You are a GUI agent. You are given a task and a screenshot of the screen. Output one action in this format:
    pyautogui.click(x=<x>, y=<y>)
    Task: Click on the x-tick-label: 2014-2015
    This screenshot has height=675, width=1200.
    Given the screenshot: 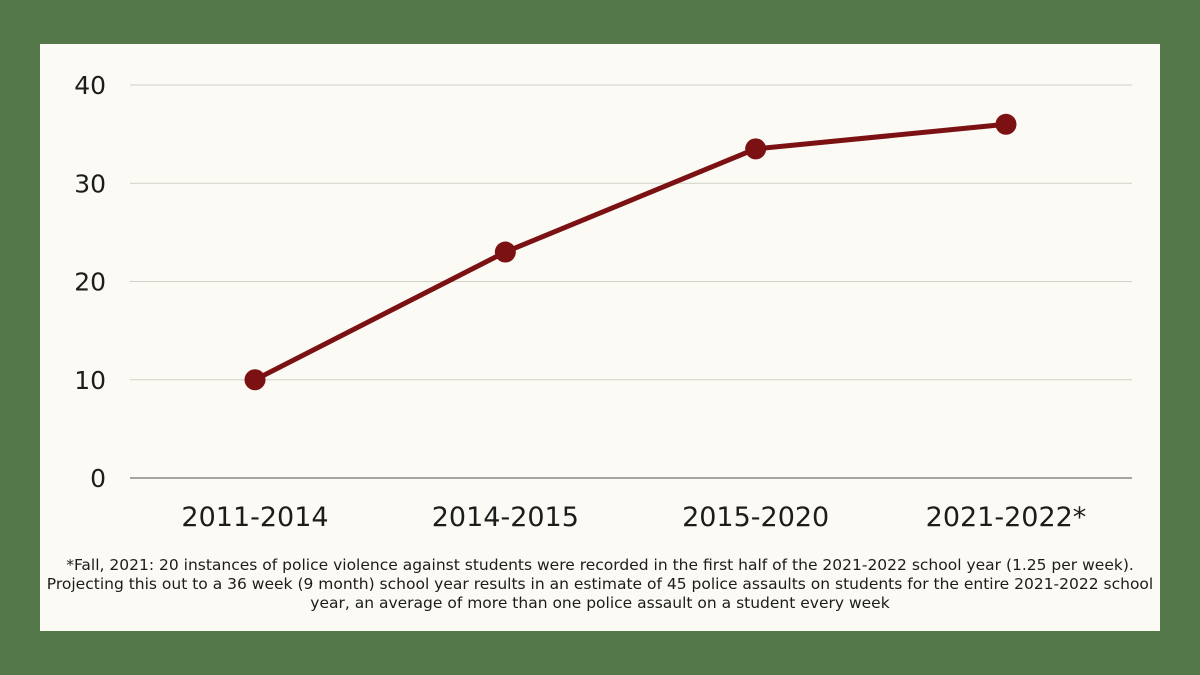 What is the action you would take?
    pyautogui.click(x=505, y=517)
    